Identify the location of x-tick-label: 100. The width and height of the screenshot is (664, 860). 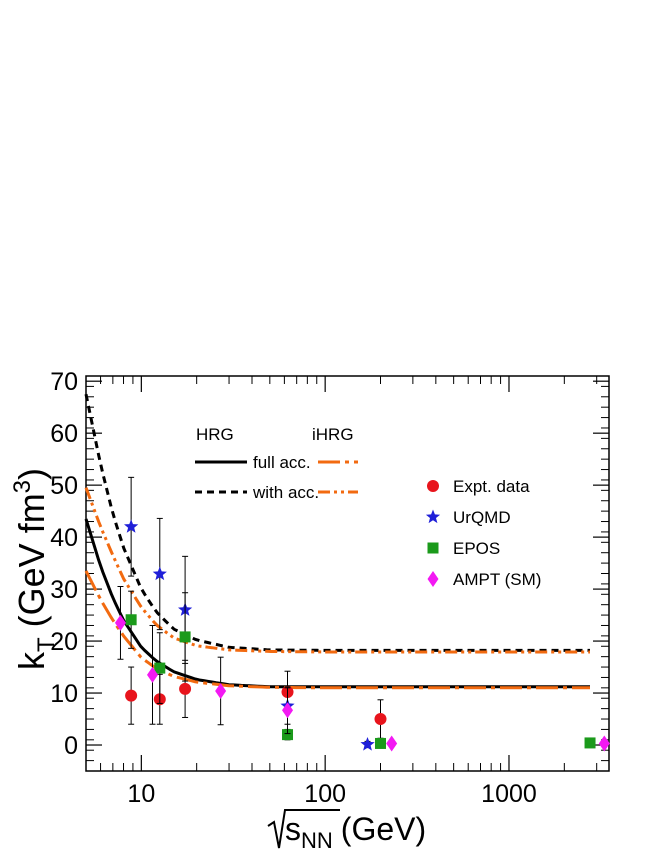
(325, 794).